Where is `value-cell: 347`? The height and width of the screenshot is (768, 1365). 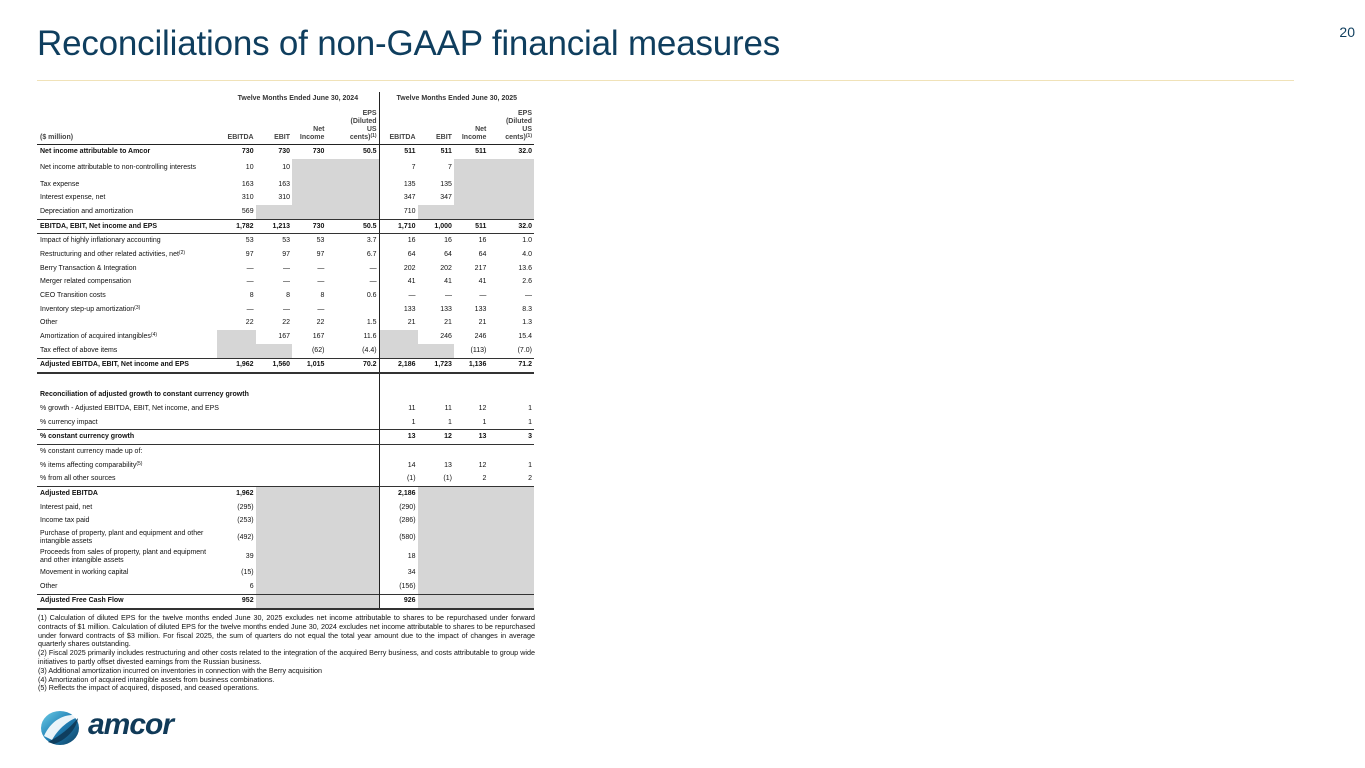
value-cell: 347 is located at coordinates (446, 198).